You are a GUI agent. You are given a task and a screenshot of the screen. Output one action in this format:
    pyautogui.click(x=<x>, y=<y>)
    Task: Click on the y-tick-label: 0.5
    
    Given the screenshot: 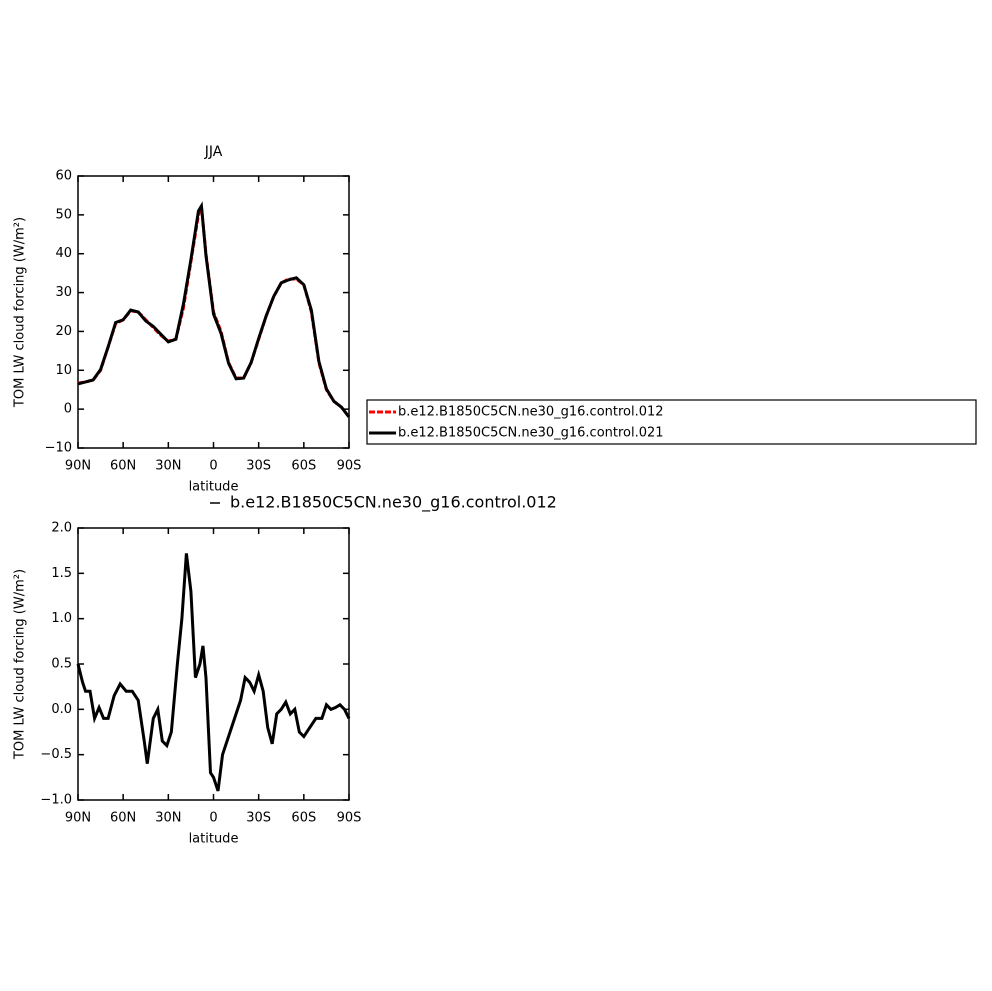 What is the action you would take?
    pyautogui.click(x=61, y=664)
    